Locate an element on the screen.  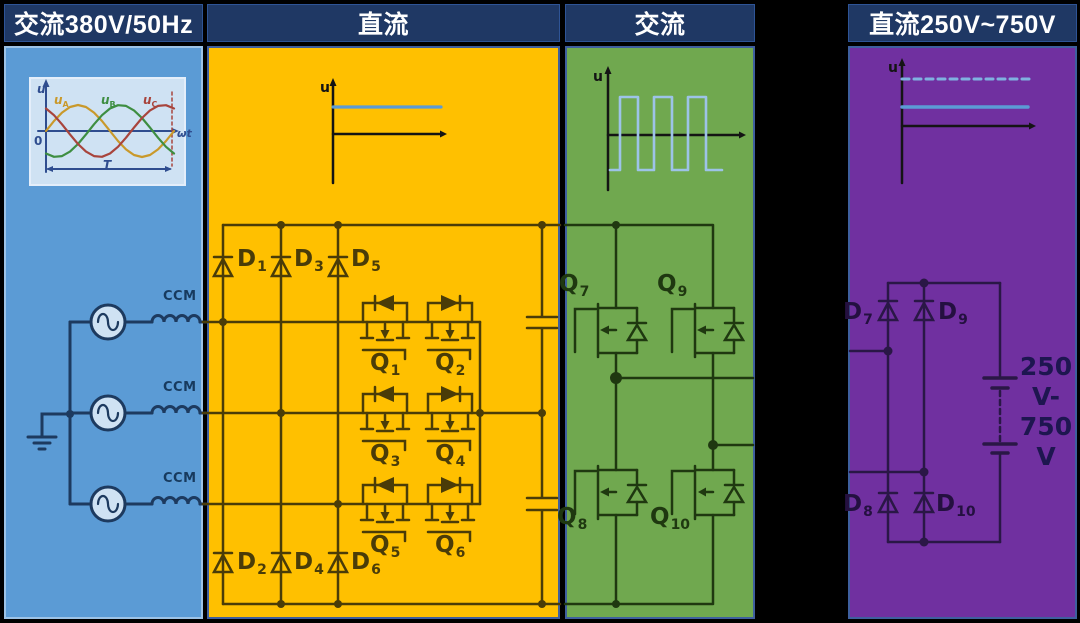
q7-label: Q7 is located at coordinates (574, 285).